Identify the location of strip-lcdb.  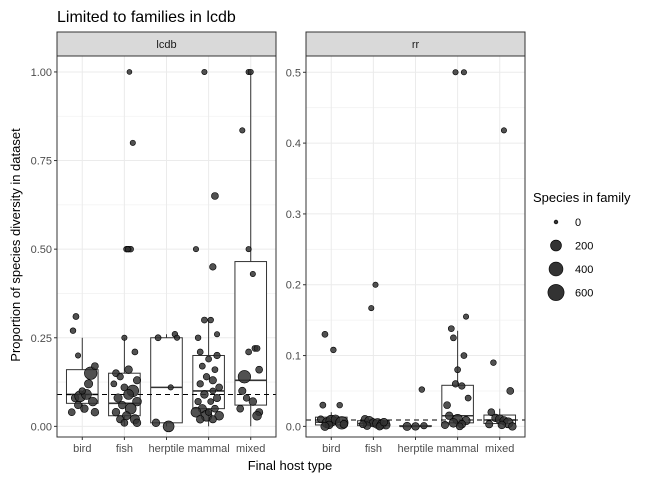
(166, 44).